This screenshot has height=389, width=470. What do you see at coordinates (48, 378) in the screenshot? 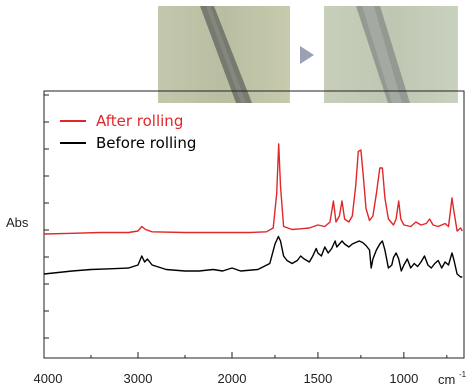
I see `x-tick-label: 4000` at bounding box center [48, 378].